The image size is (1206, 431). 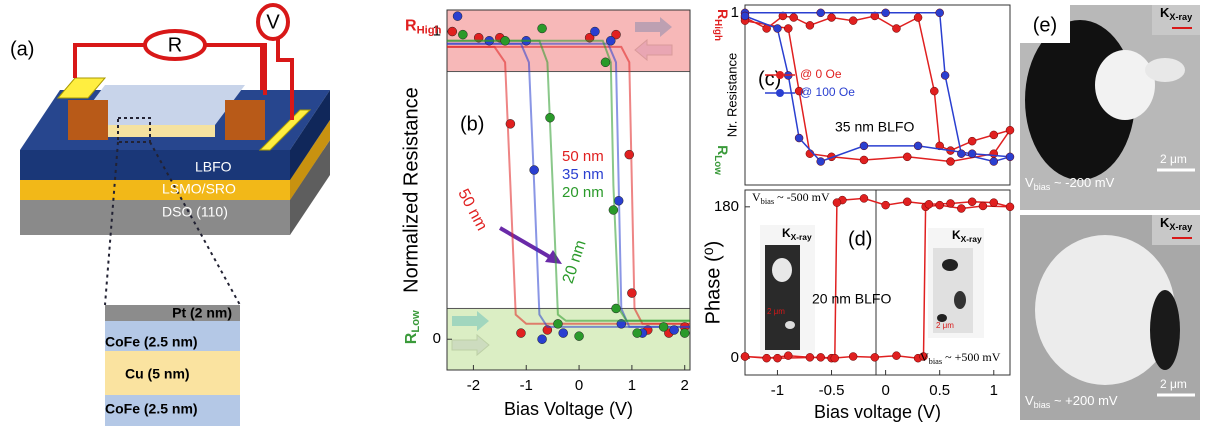 I want to click on xmcd-image, so click(x=1110, y=107).